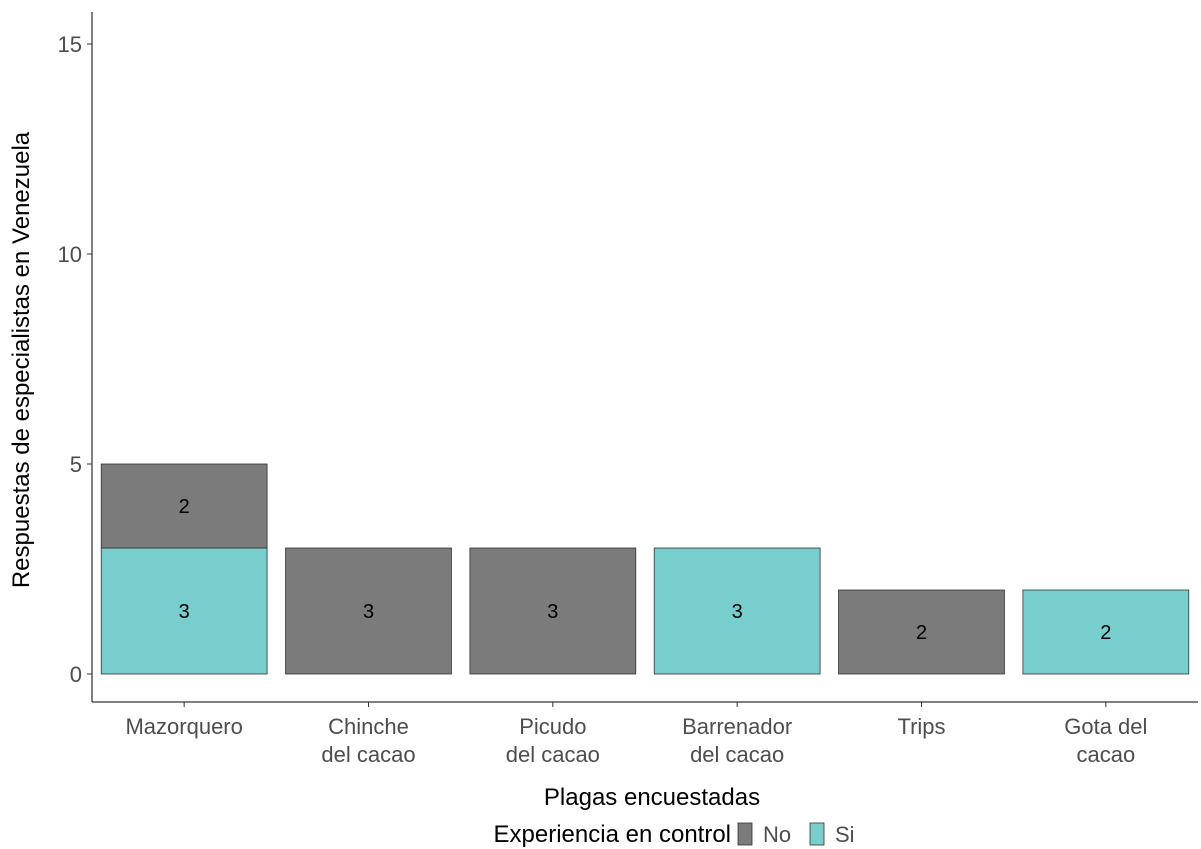  I want to click on x-tick-label: Picudo del cacao, so click(553, 740).